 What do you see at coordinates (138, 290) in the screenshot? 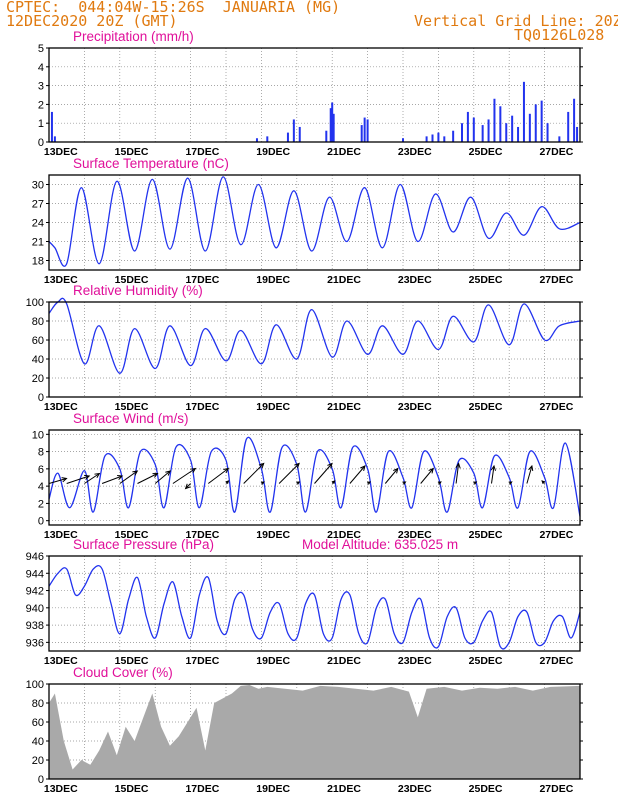
I see `panel-title-rh: Relative Humidity (%)` at bounding box center [138, 290].